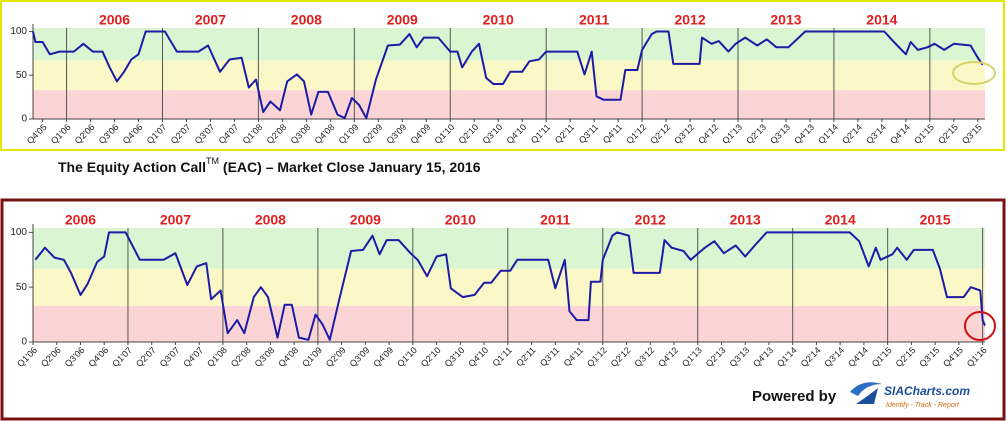  I want to click on highlight-ellipse, so click(974, 73).